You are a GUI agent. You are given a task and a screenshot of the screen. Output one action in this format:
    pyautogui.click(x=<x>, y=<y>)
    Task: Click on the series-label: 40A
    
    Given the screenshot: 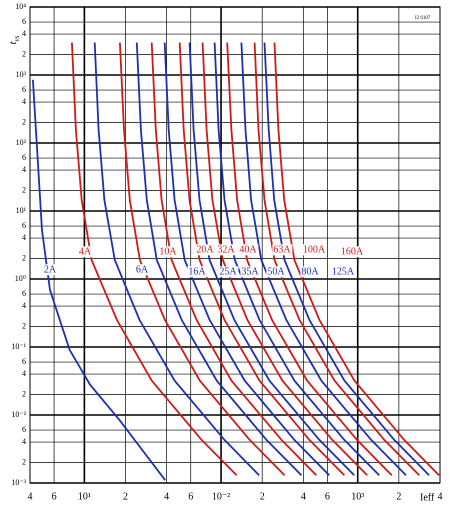 What is the action you would take?
    pyautogui.click(x=248, y=249)
    